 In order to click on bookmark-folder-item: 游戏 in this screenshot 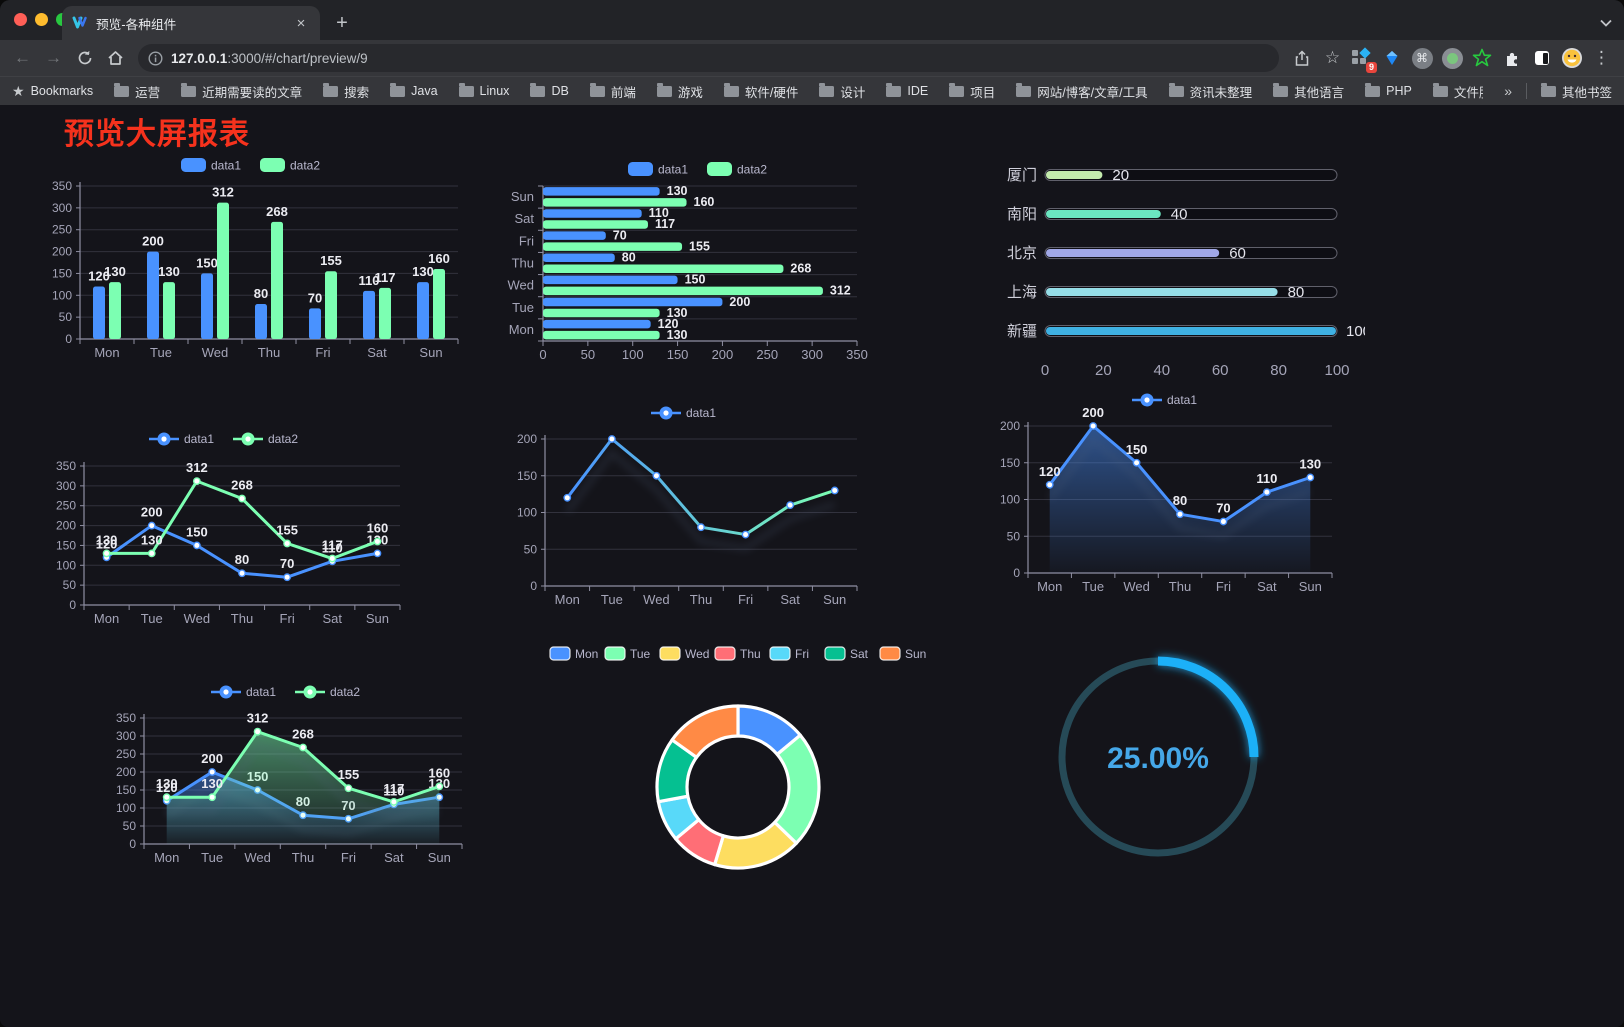, I will do `click(679, 91)`.